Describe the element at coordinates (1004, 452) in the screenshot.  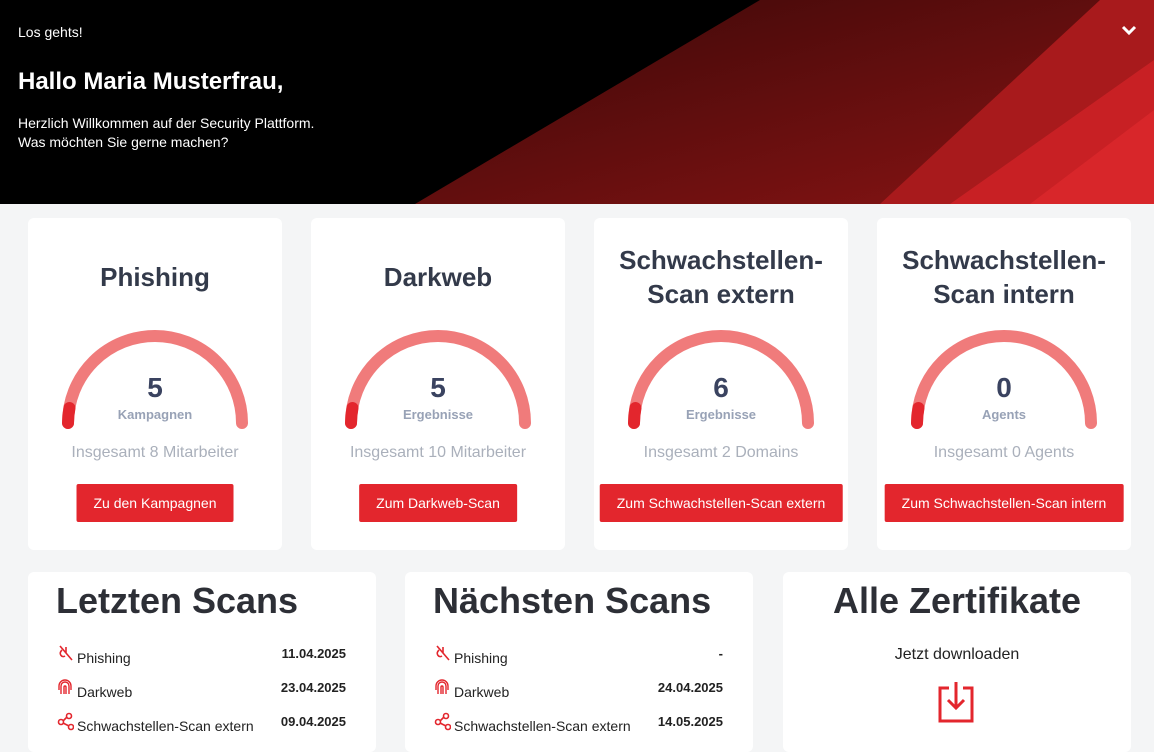
I see `total-text: Insgesamt 0 Agents` at that location.